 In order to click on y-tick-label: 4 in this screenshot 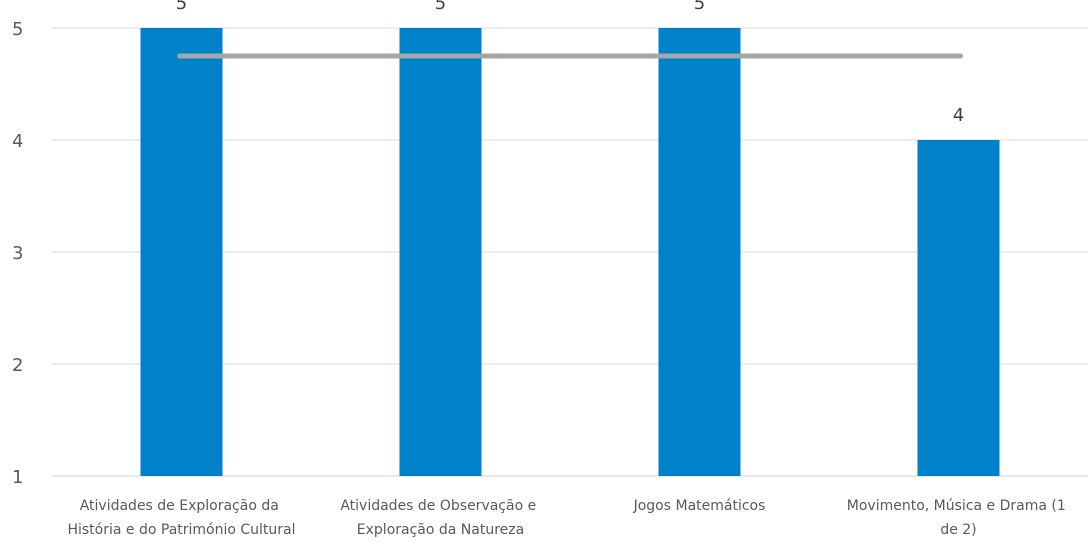, I will do `click(17, 141)`.